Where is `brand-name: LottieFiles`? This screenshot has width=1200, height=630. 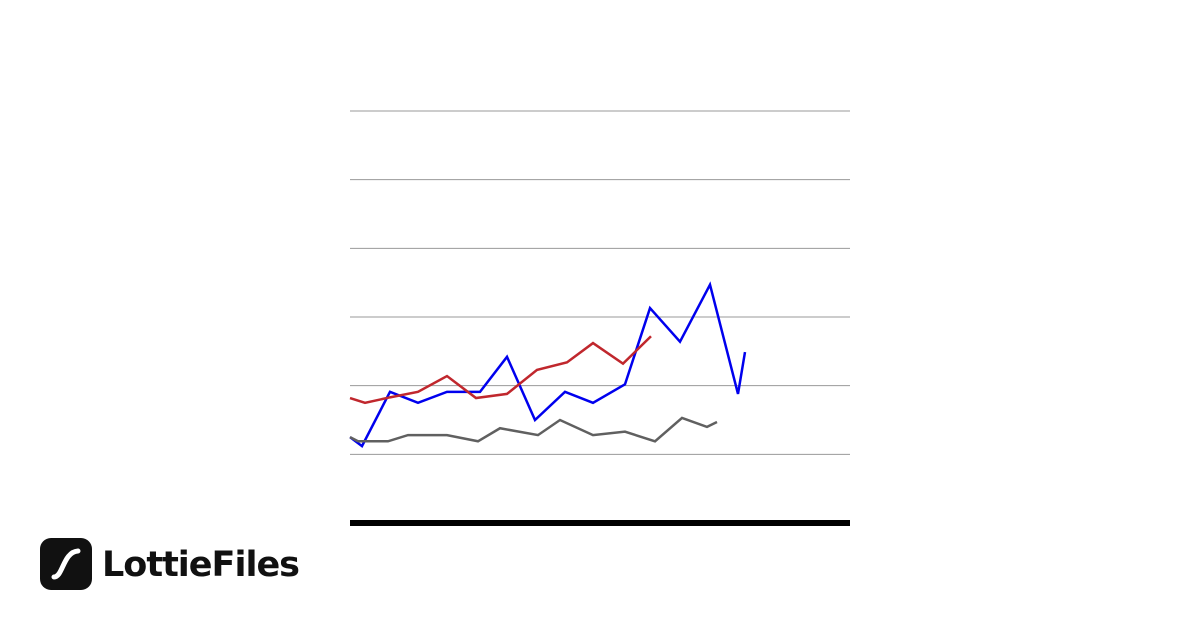
brand-name: LottieFiles is located at coordinates (200, 565).